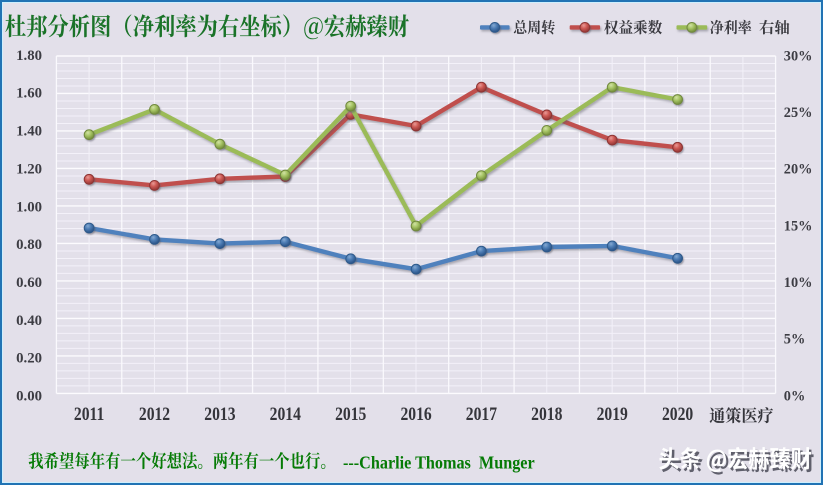 The image size is (823, 485). I want to click on svg-text: 2015, so click(350, 414).